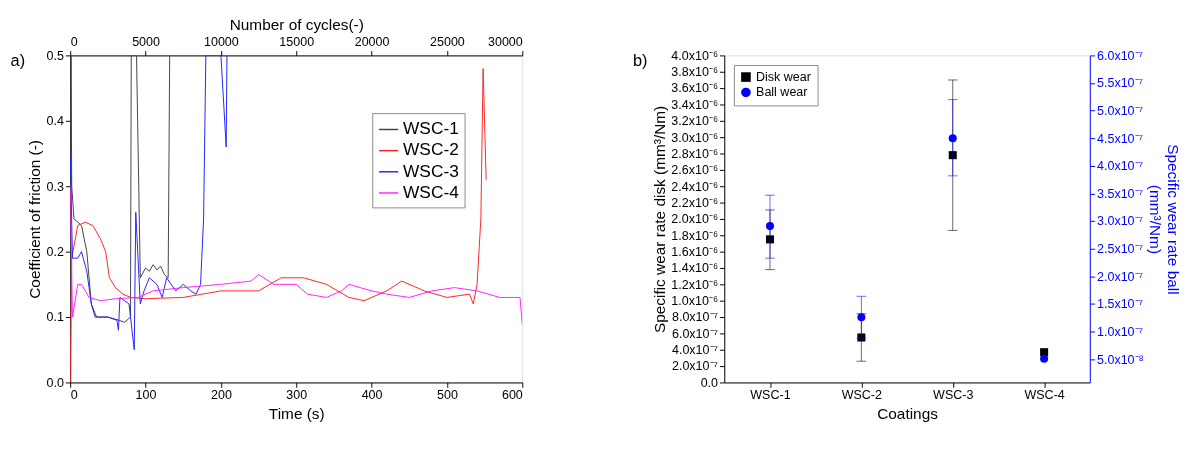 The width and height of the screenshot is (1186, 463). What do you see at coordinates (695, 251) in the screenshot?
I see `y-tick-label: 1.6x10⁻⁶` at bounding box center [695, 251].